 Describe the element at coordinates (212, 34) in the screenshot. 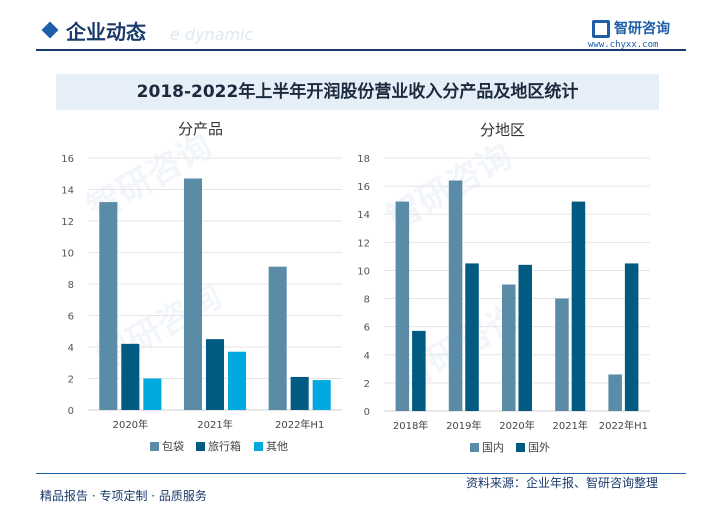

I see `section-subtitle: e dynamic` at that location.